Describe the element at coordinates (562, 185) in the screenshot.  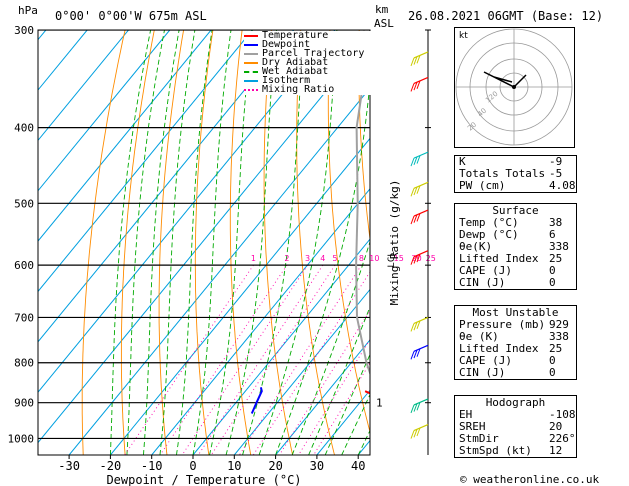
I see `index-value: 4.08` at that location.